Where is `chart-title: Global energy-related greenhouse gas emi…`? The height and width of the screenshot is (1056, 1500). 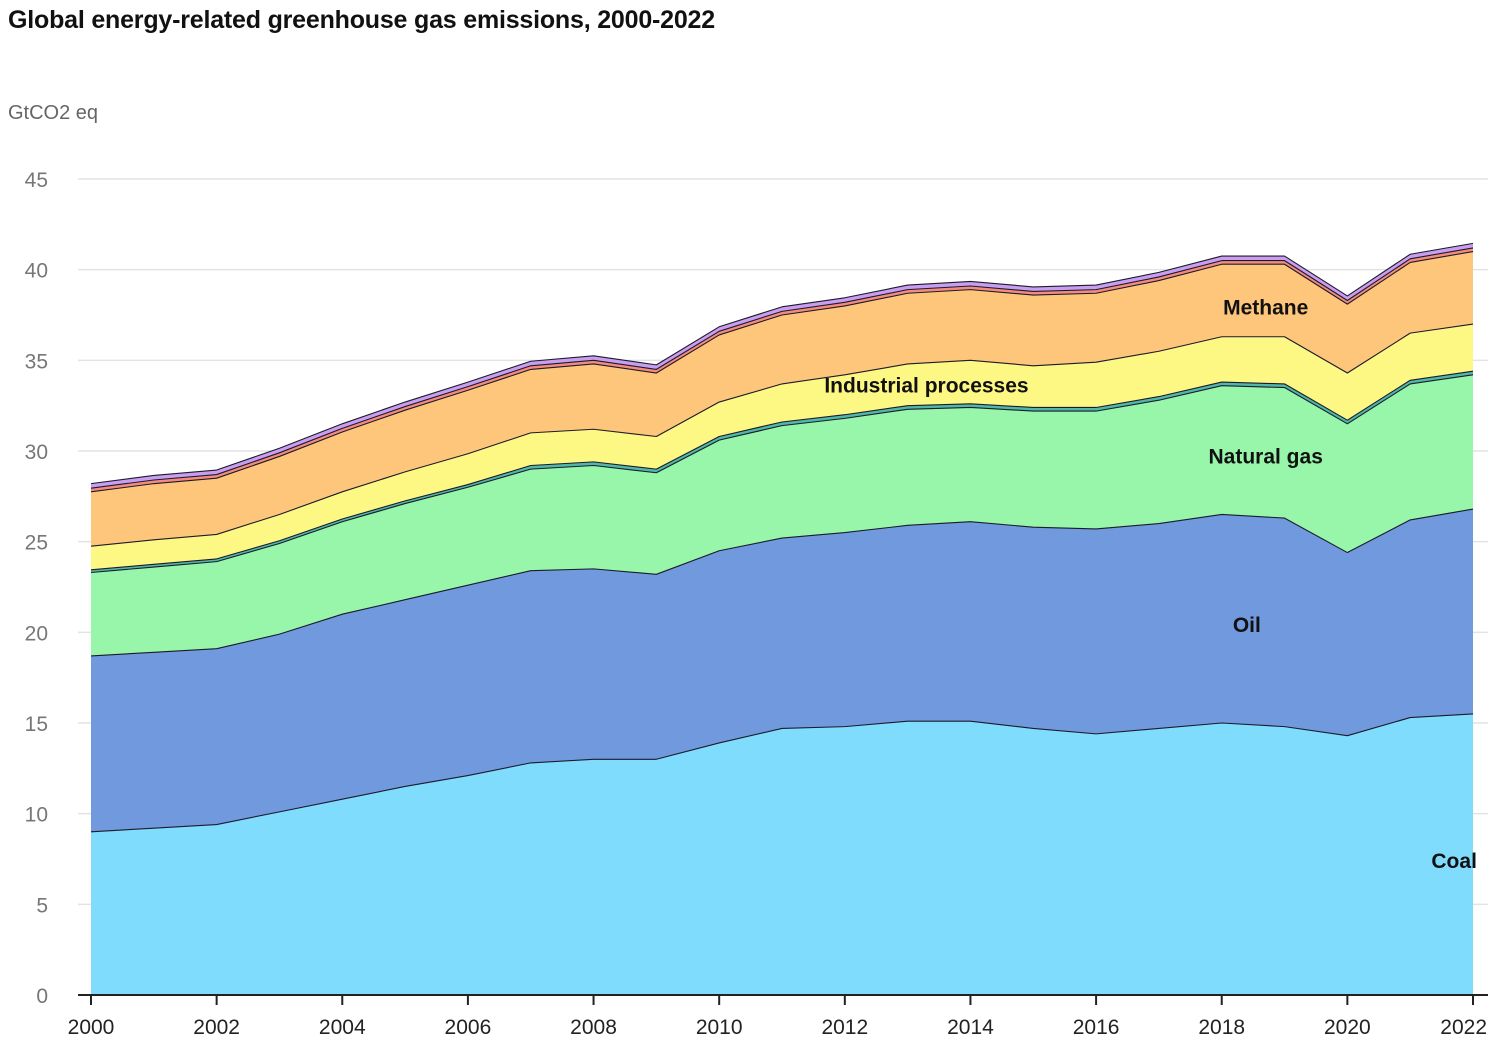
chart-title: Global energy-related greenhouse gas emi… is located at coordinates (361, 20).